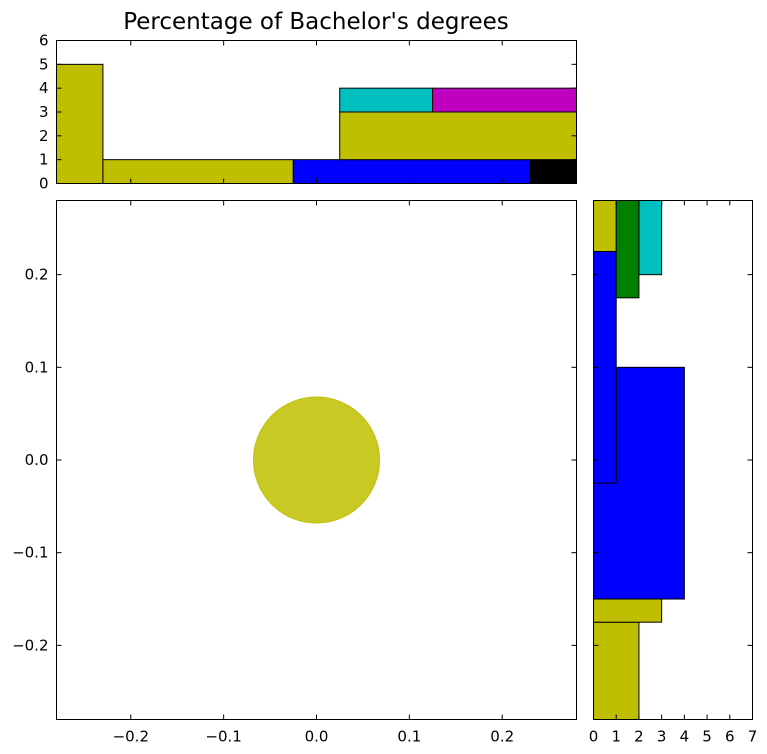  Describe the element at coordinates (639, 460) in the screenshot. I see `right-histogram-bars` at that location.